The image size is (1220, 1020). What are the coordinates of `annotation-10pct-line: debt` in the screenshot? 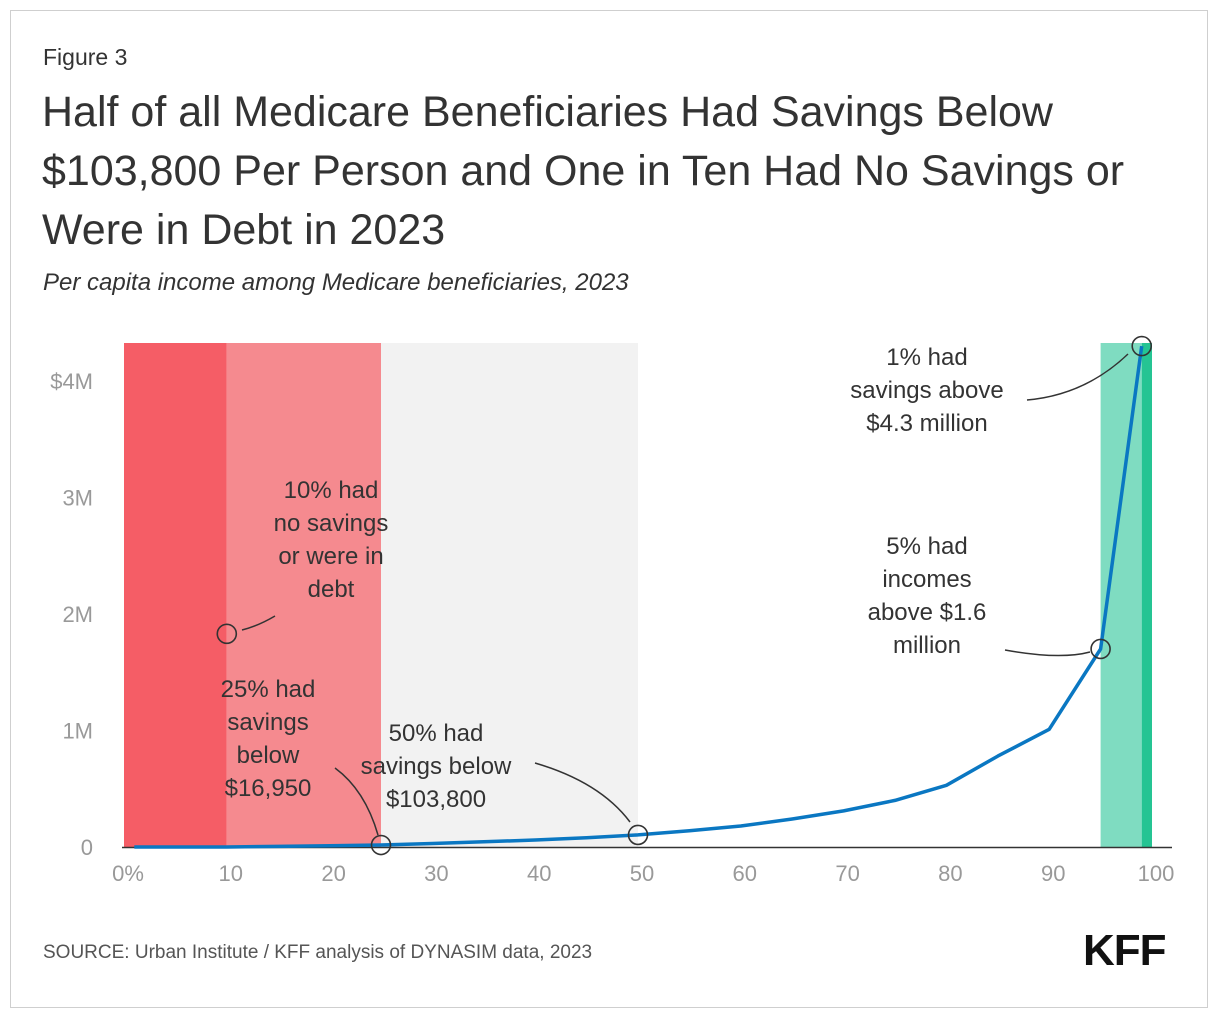 It's located at (331, 589).